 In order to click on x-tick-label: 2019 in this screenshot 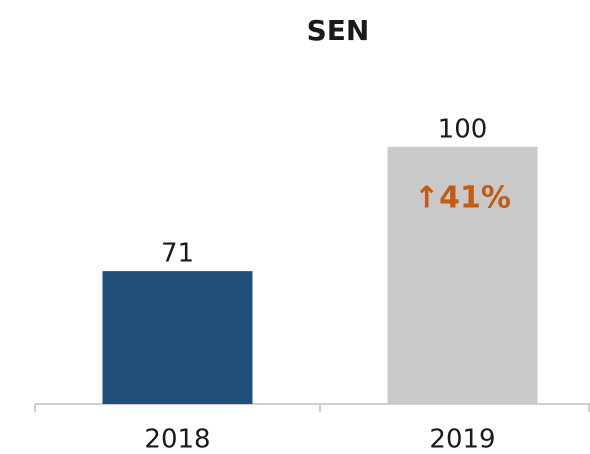, I will do `click(462, 439)`.